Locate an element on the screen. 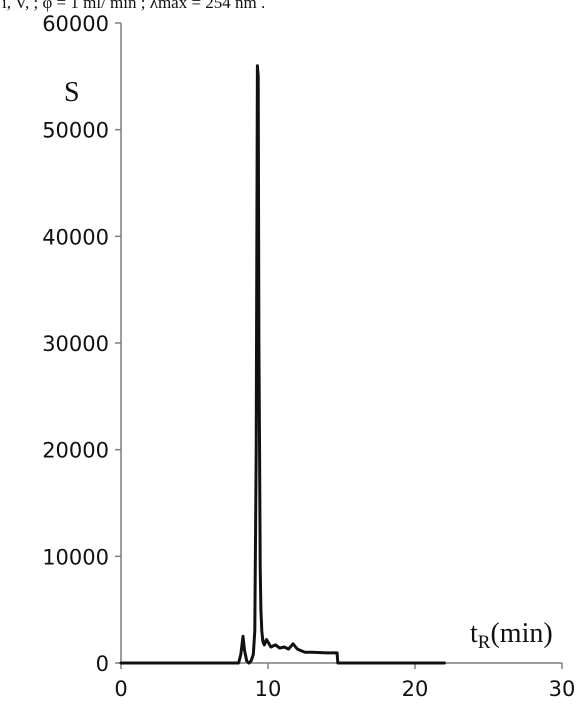 The image size is (583, 722). x-tick-label: 10 is located at coordinates (268, 689).